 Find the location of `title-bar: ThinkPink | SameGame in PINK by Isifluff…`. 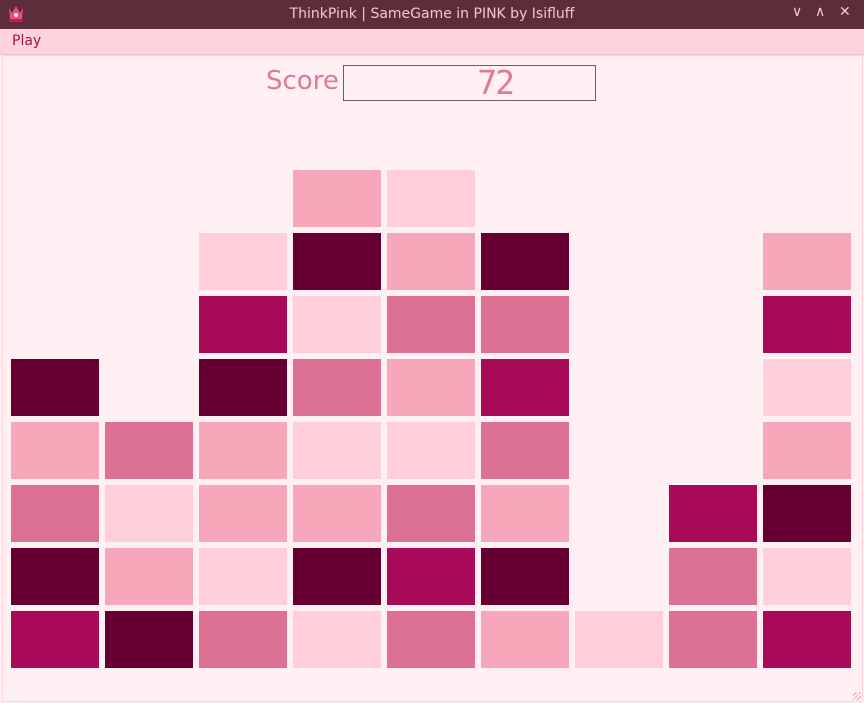

title-bar: ThinkPink | SameGame in PINK by Isifluff… is located at coordinates (432, 14).